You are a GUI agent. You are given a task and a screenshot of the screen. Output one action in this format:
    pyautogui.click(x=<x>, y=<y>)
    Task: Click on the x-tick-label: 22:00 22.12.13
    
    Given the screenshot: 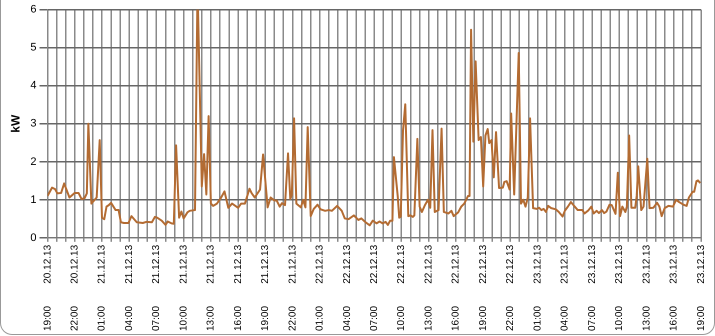 What is the action you would take?
    pyautogui.click(x=510, y=288)
    